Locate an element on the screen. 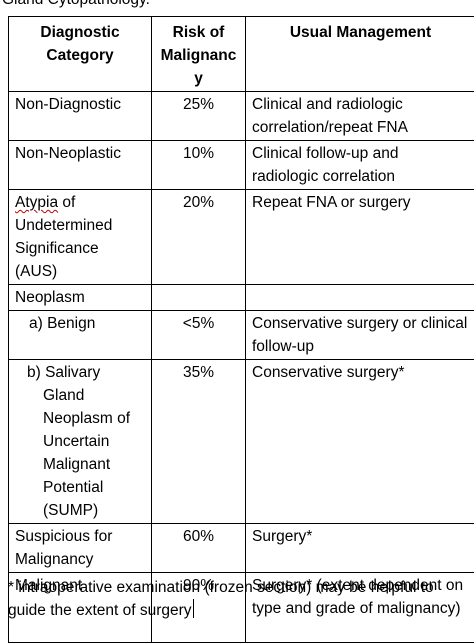 The image size is (474, 643). table-row: Neoplasm is located at coordinates (241, 298).